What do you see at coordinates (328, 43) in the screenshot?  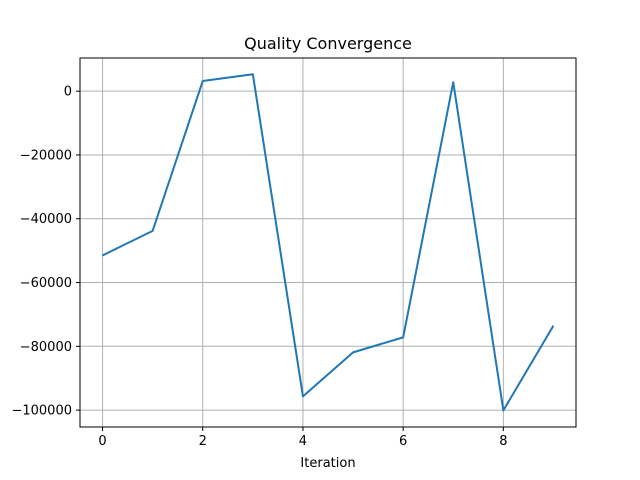 I see `chart-title: Quality Convergence` at bounding box center [328, 43].